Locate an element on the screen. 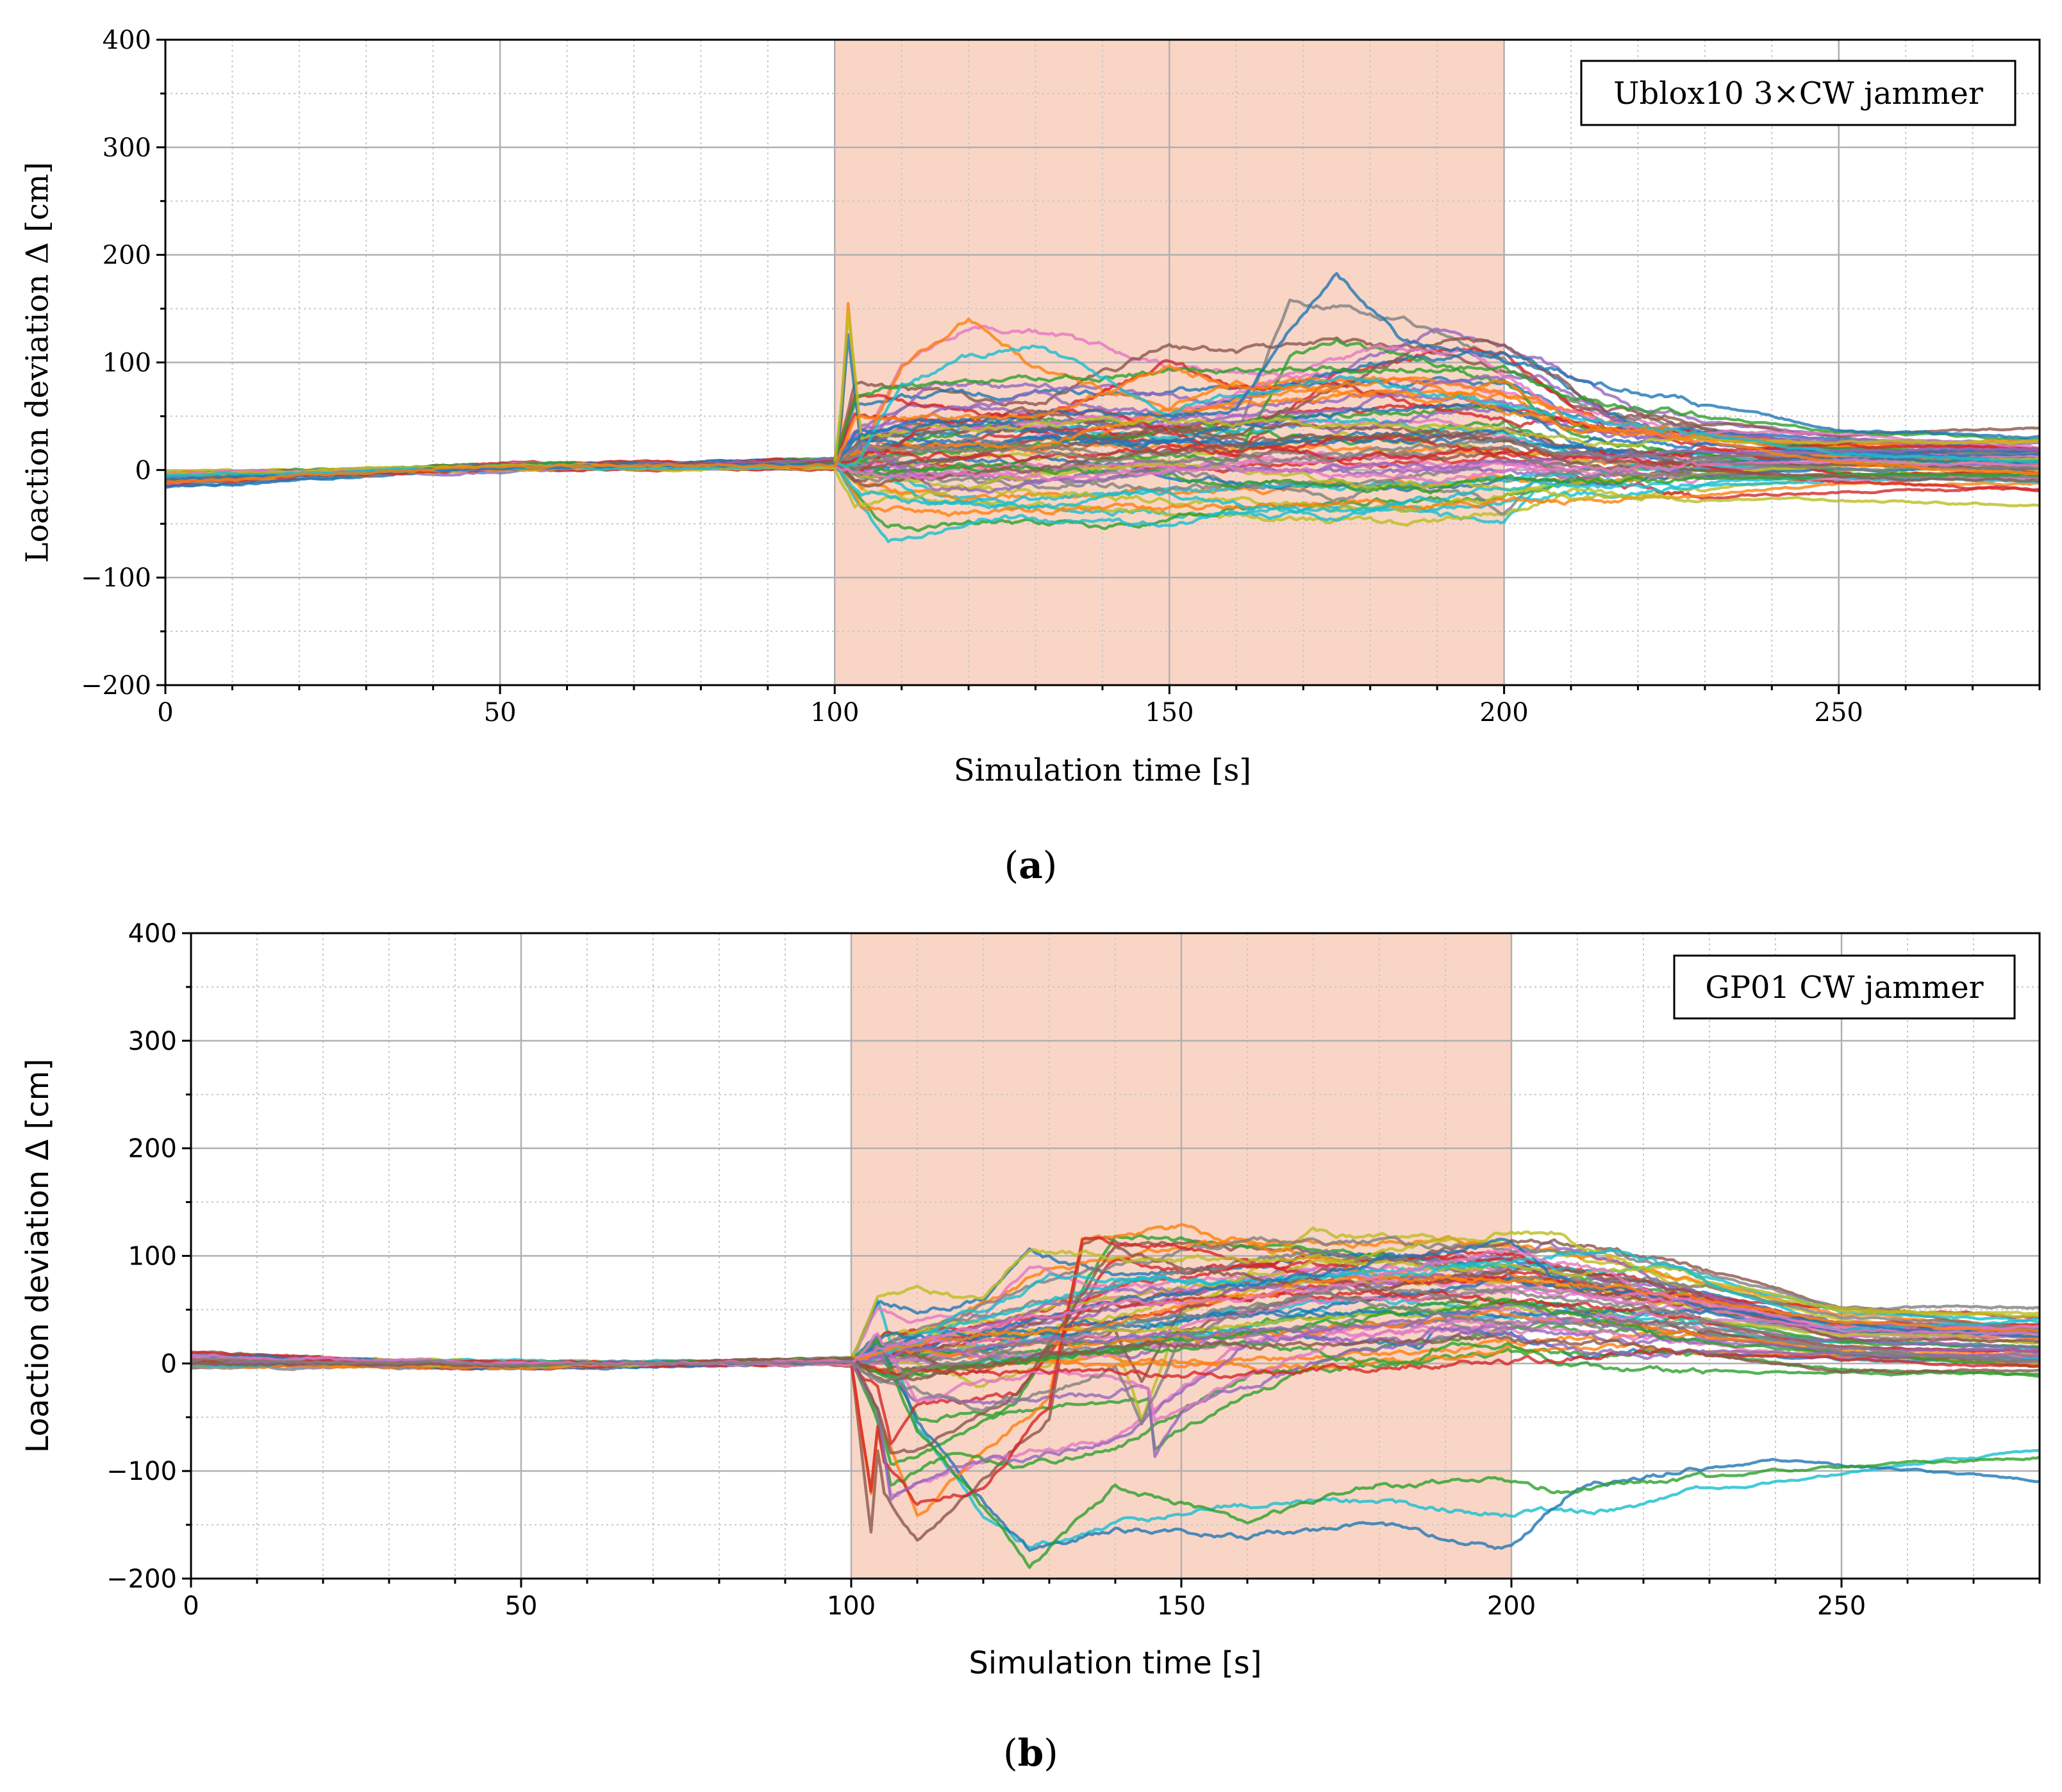  caption-letter: b is located at coordinates (1031, 1753).